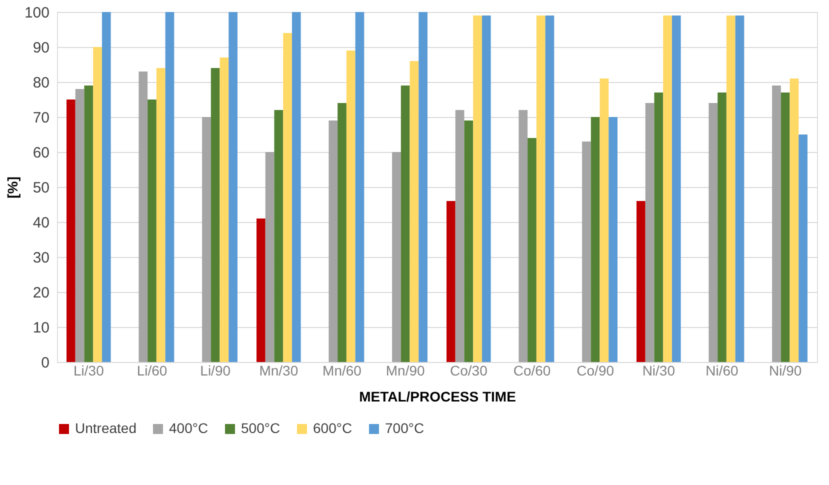 The height and width of the screenshot is (485, 829). What do you see at coordinates (41, 48) in the screenshot?
I see `y-tick-label: 90` at bounding box center [41, 48].